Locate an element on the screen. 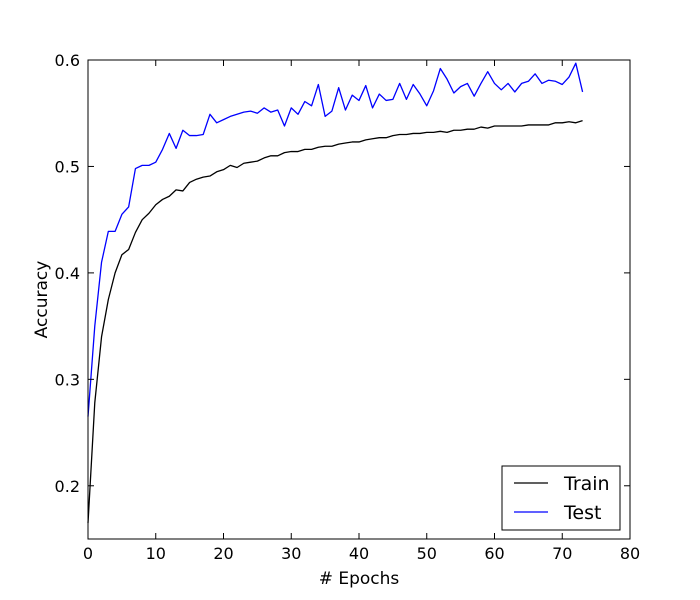  y-tick-label: 0.5 is located at coordinates (67, 166).